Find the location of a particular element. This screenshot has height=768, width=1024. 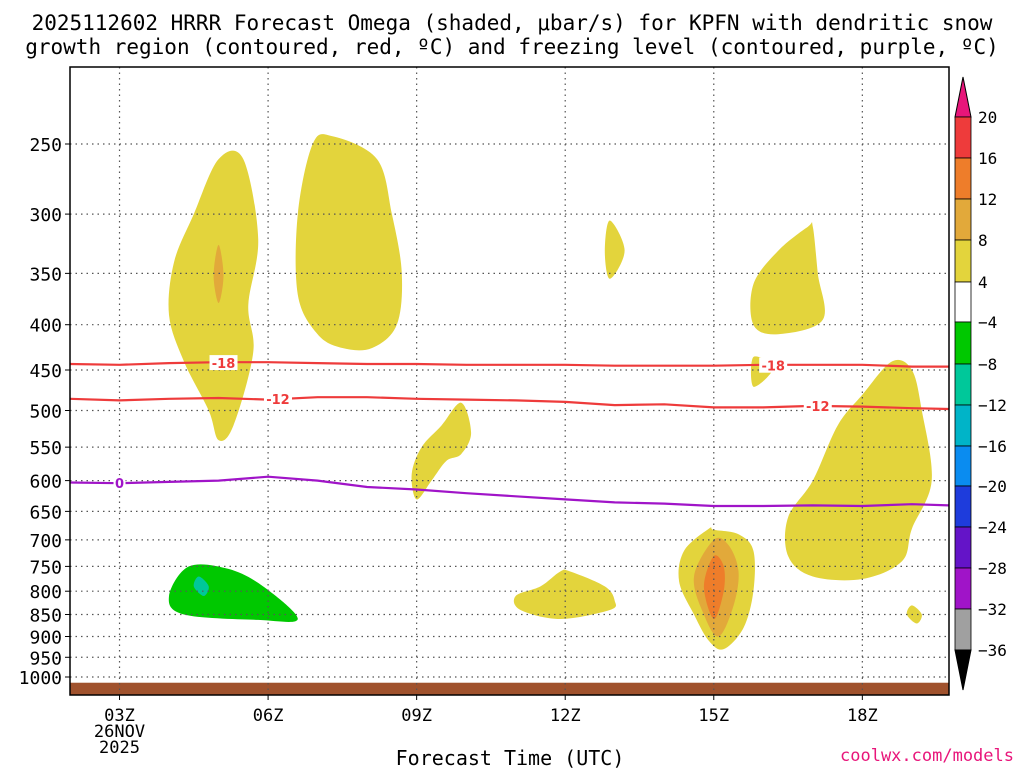

x-tick-label-18Z: 18Z is located at coordinates (862, 716).